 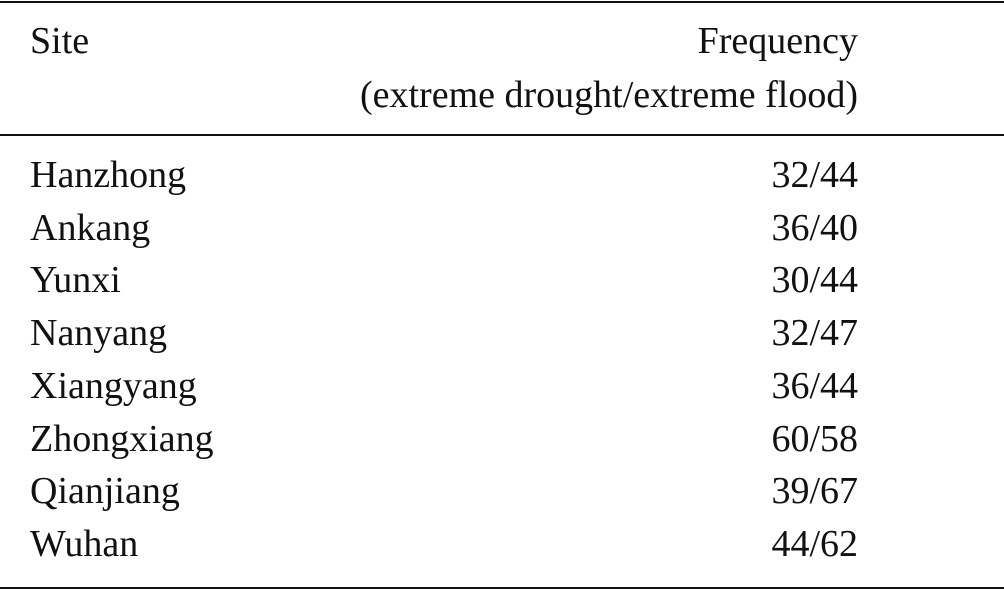 I want to click on site-cell: Ankang, so click(x=90, y=227).